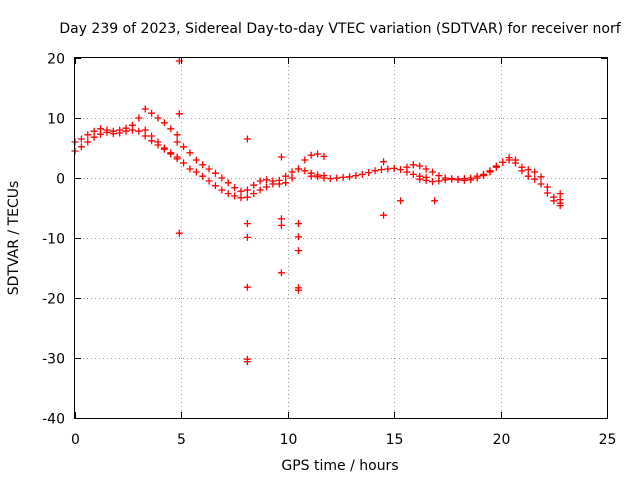 This screenshot has width=640, height=480. Describe the element at coordinates (343, 440) in the screenshot. I see `x-tick-labels: 0 5 10 15 20 25` at that location.